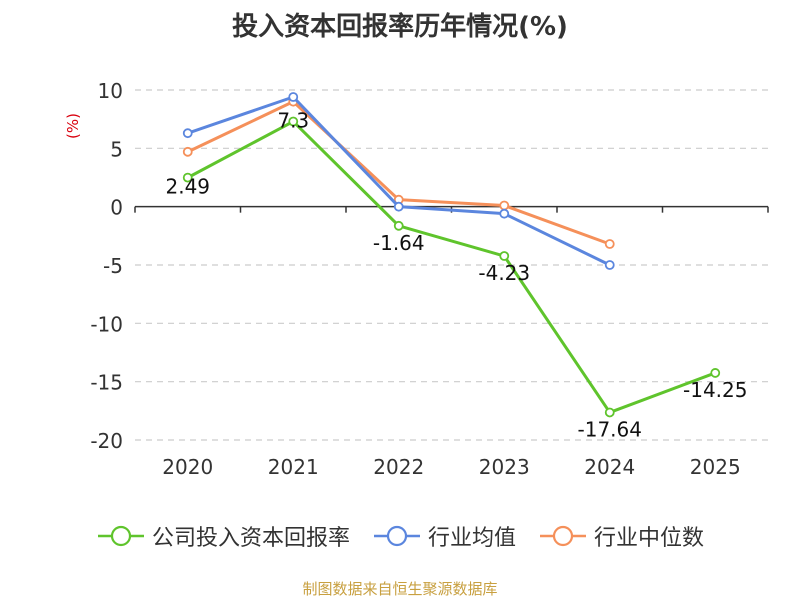 The width and height of the screenshot is (800, 600). Describe the element at coordinates (293, 467) in the screenshot. I see `x-tick-label: 2021` at that location.